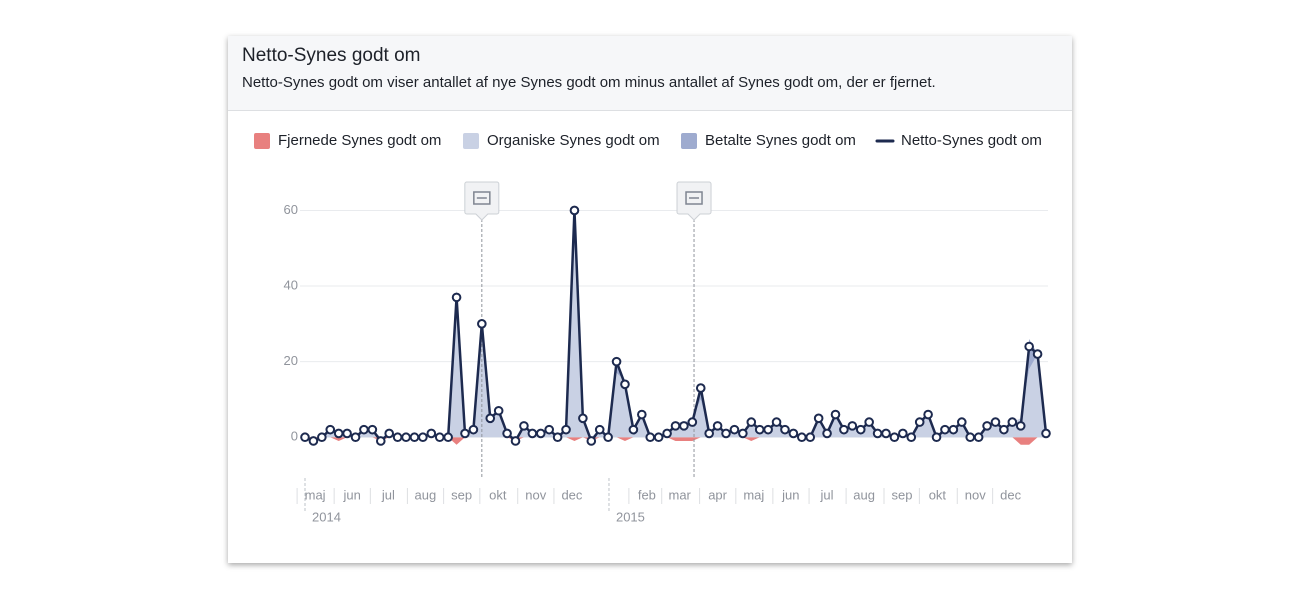 This screenshot has width=1300, height=600. I want to click on event-icon, so click(482, 198).